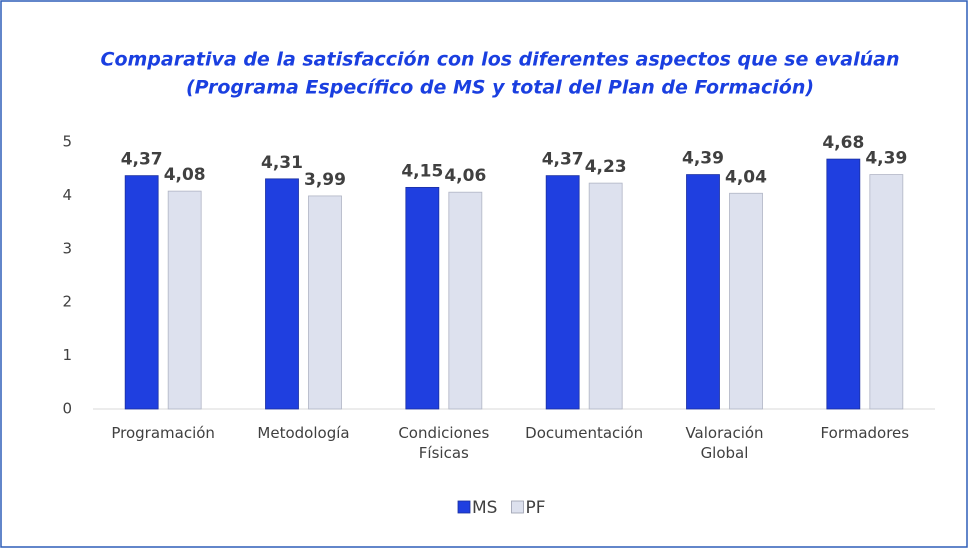 Image resolution: width=968 pixels, height=548 pixels. What do you see at coordinates (724, 443) in the screenshot?
I see `x-tick-label: Valoración Global` at bounding box center [724, 443].